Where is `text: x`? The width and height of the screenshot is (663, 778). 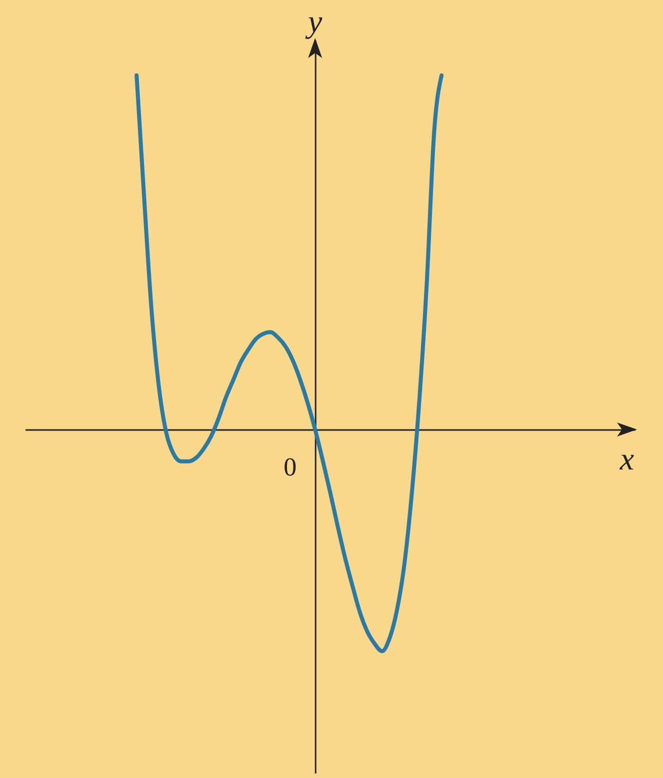
text: x is located at coordinates (626, 458).